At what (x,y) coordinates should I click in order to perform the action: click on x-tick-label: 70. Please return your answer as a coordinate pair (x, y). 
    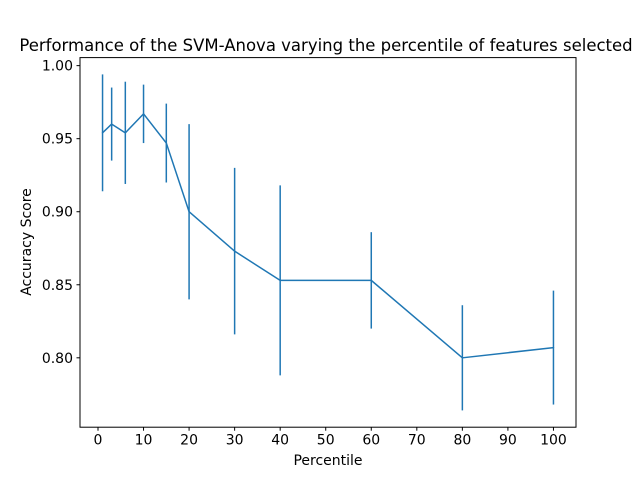
    Looking at the image, I should click on (417, 441).